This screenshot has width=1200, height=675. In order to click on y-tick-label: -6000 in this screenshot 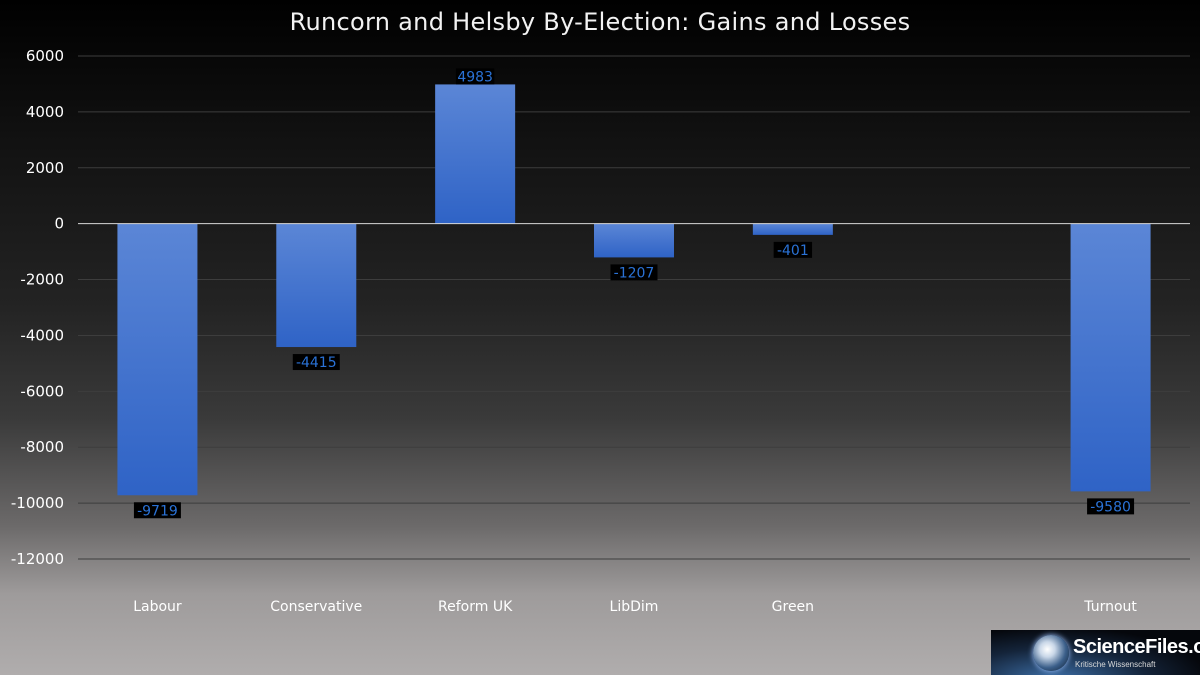, I will do `click(42, 391)`.